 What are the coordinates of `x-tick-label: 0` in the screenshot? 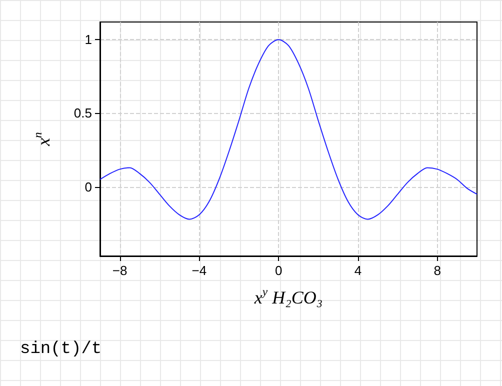 It's located at (278, 270).